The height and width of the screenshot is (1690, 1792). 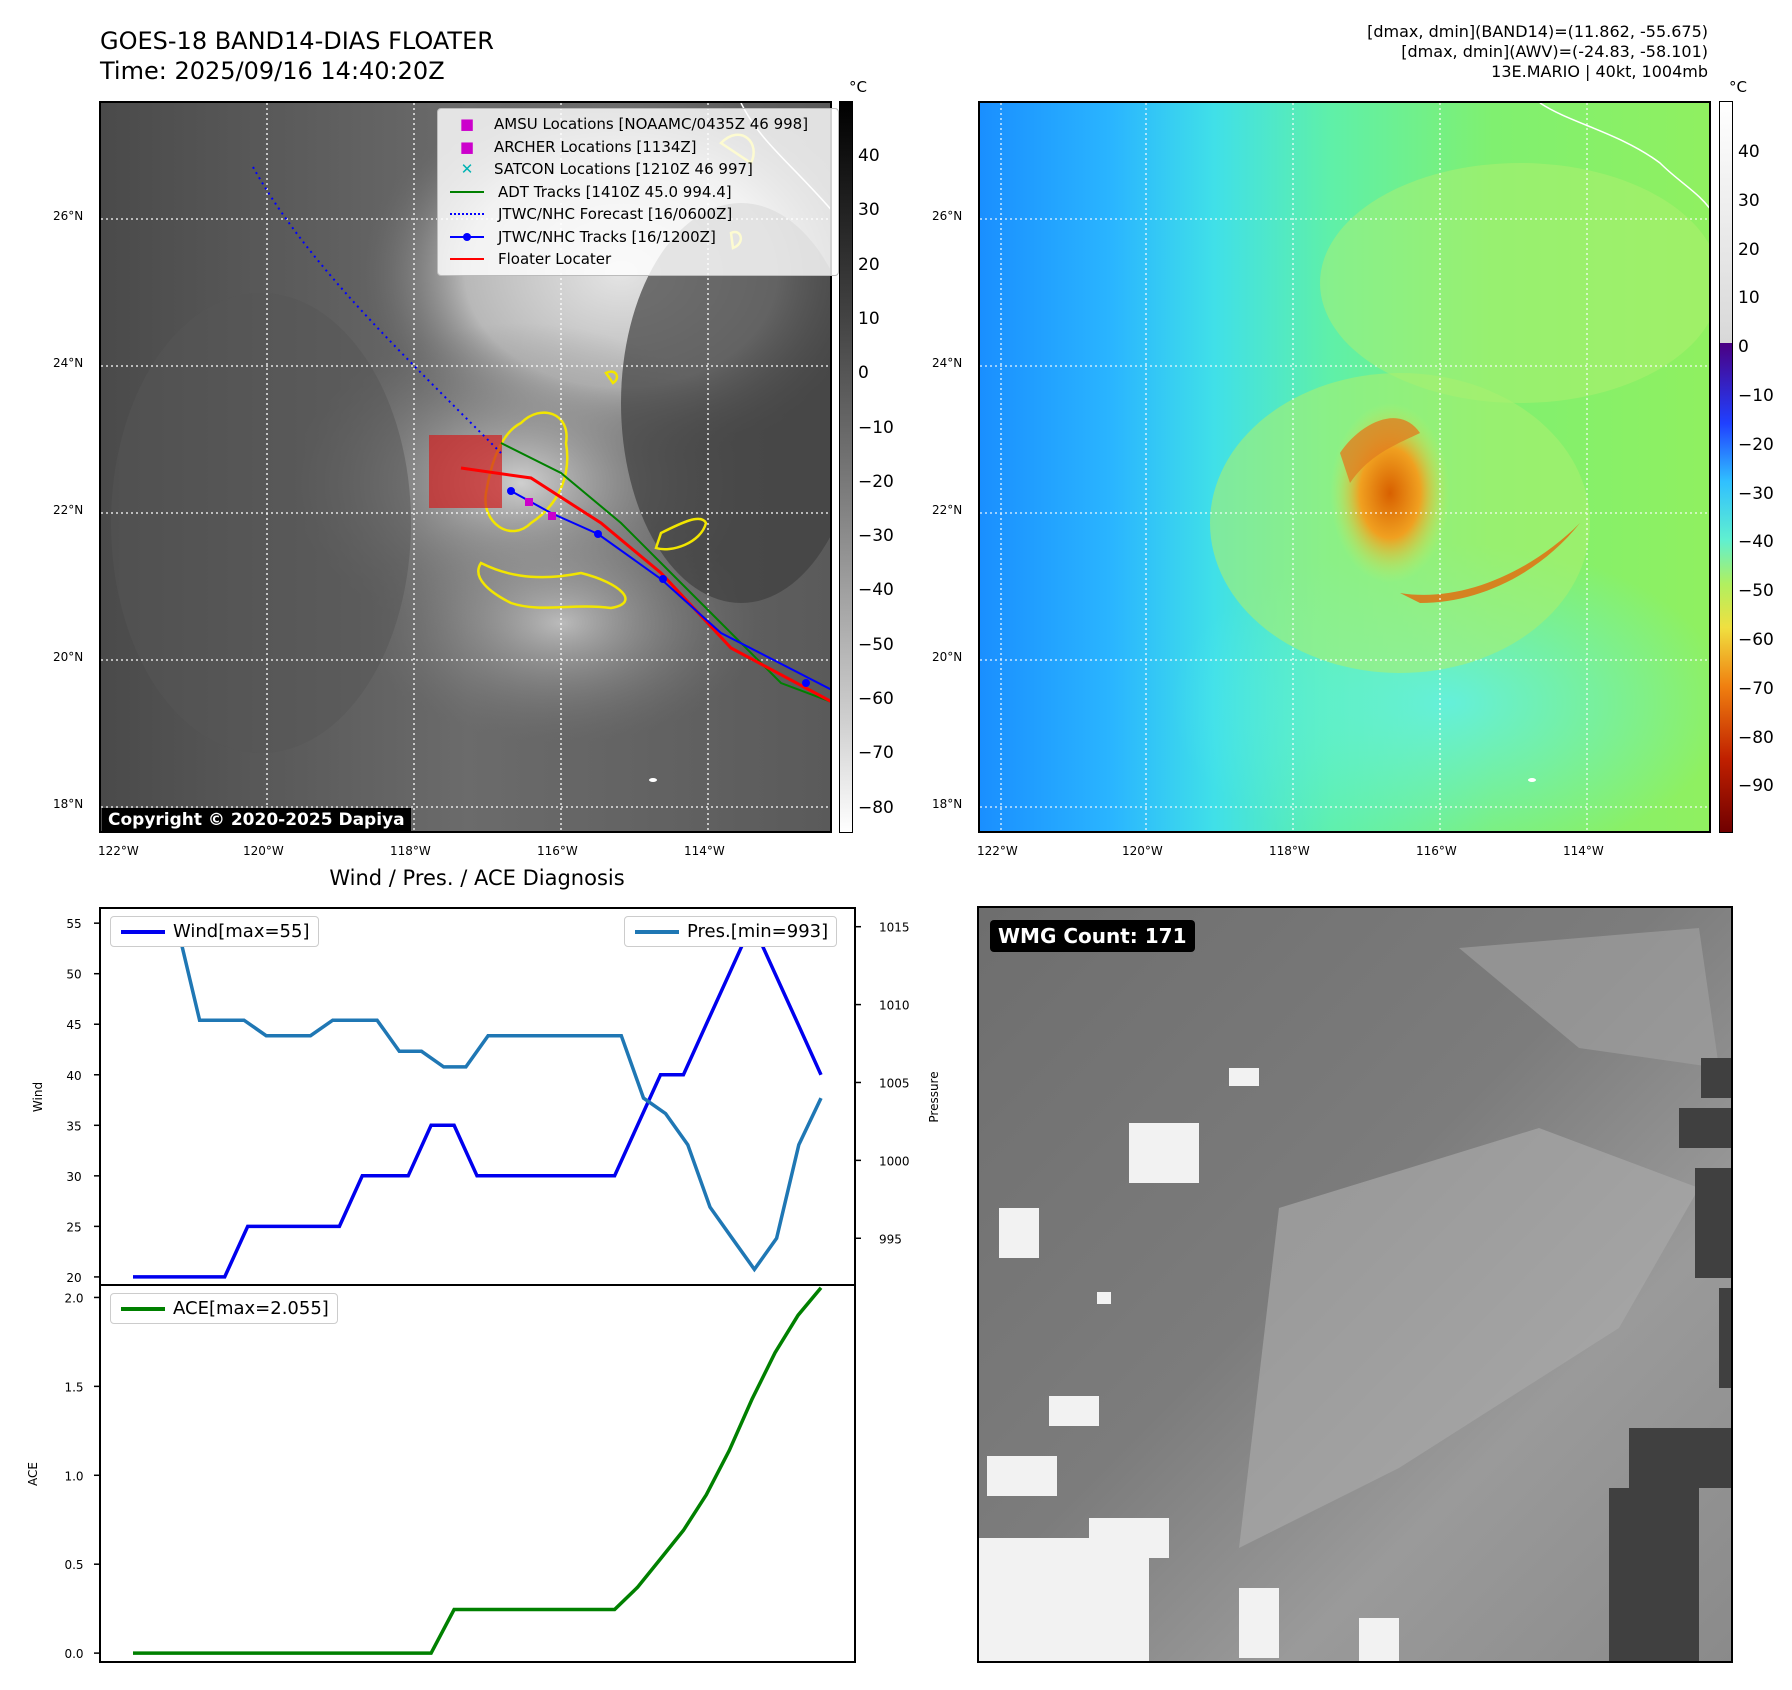 What do you see at coordinates (638, 147) in the screenshot?
I see `legend-item-archer: ■ ARCHER Locations [1134Z]` at bounding box center [638, 147].